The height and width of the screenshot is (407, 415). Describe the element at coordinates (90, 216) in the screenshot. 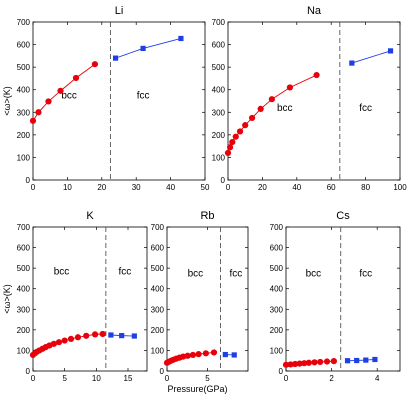

I see `panel-title: K` at that location.